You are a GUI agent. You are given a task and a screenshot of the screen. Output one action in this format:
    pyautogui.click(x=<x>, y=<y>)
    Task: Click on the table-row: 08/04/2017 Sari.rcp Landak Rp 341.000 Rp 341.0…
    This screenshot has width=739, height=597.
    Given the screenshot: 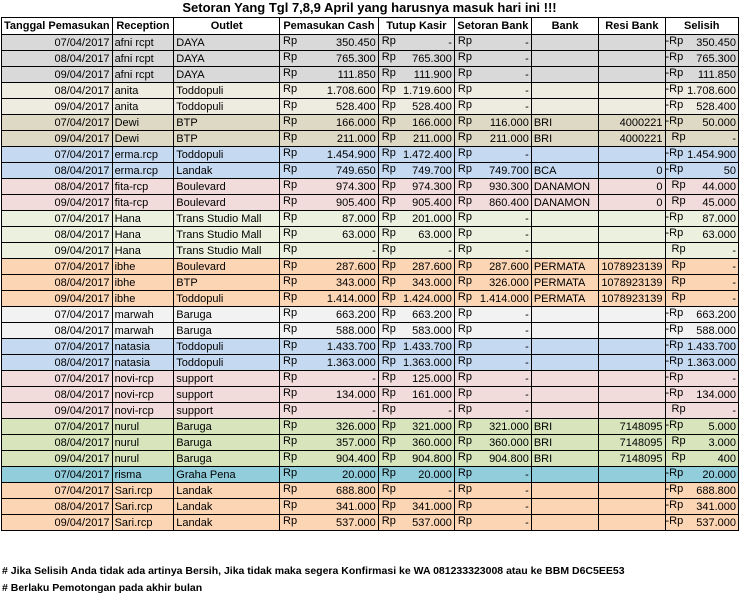 What is the action you would take?
    pyautogui.click(x=370, y=506)
    